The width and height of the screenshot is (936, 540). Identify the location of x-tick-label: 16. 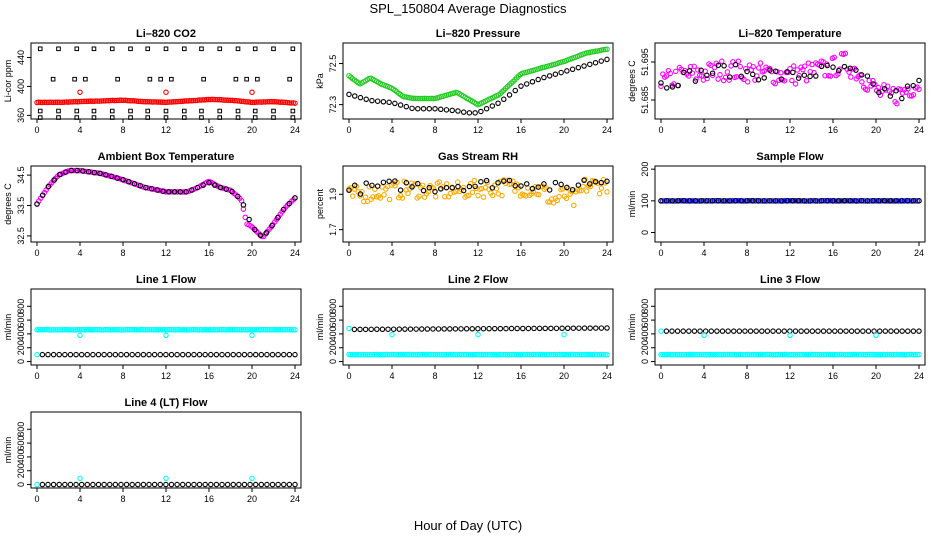
(209, 253).